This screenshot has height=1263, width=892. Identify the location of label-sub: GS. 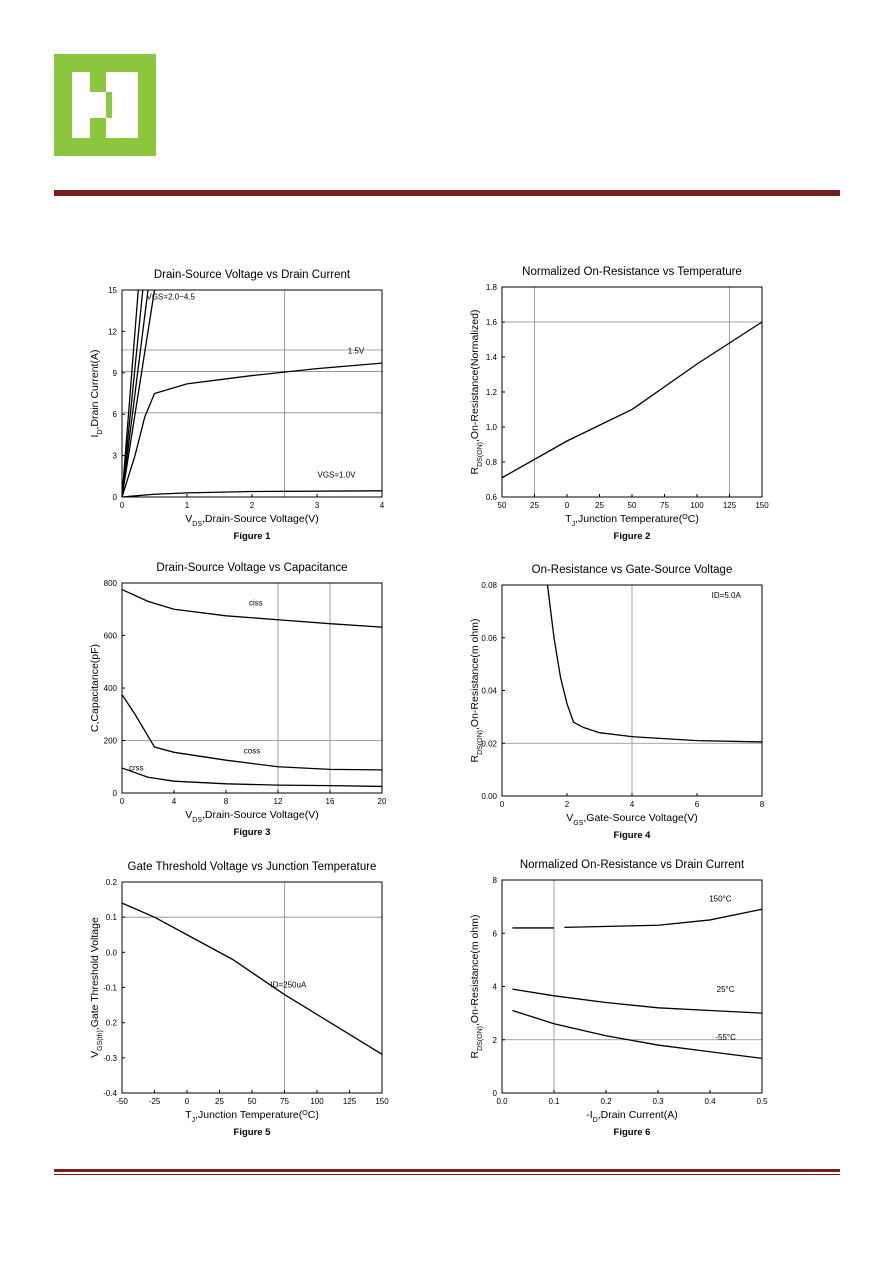
(578, 823).